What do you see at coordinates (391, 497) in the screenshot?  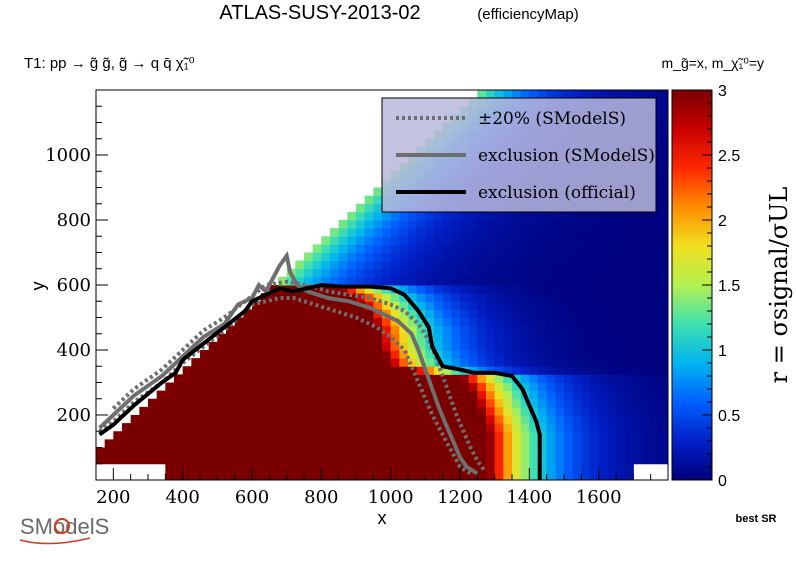 I see `x-tick-label: 1000` at bounding box center [391, 497].